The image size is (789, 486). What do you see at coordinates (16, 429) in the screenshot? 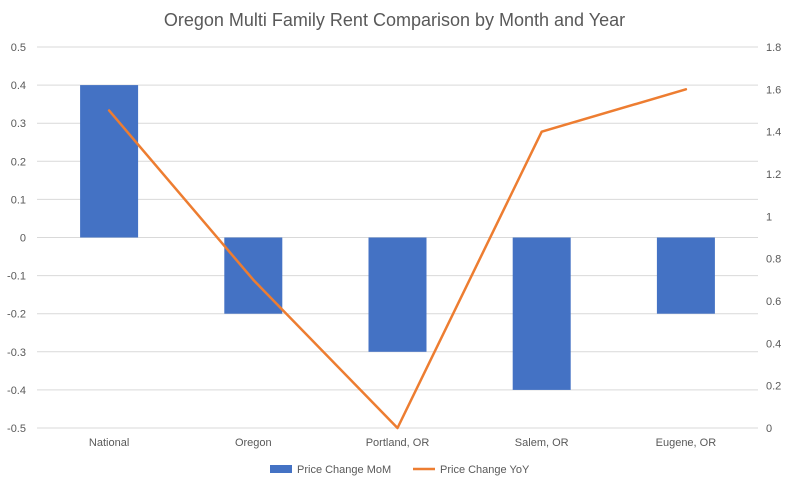
I see `left-axis-tick-label: -0.5` at bounding box center [16, 429].